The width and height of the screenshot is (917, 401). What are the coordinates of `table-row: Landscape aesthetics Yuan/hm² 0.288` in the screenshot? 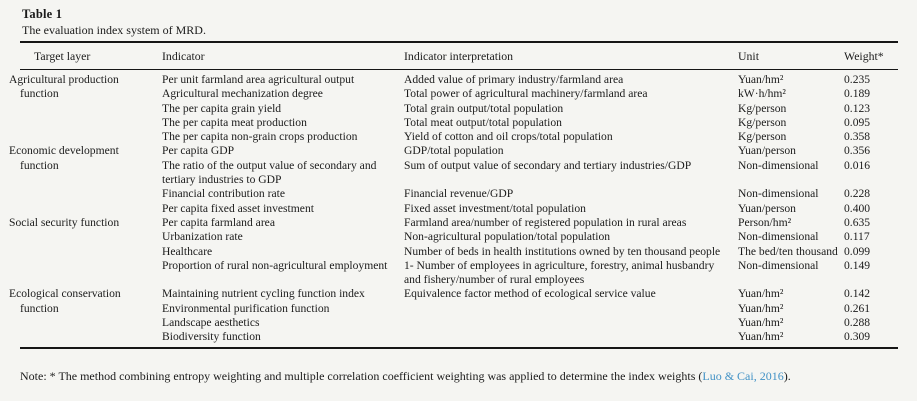 It's located at (459, 323).